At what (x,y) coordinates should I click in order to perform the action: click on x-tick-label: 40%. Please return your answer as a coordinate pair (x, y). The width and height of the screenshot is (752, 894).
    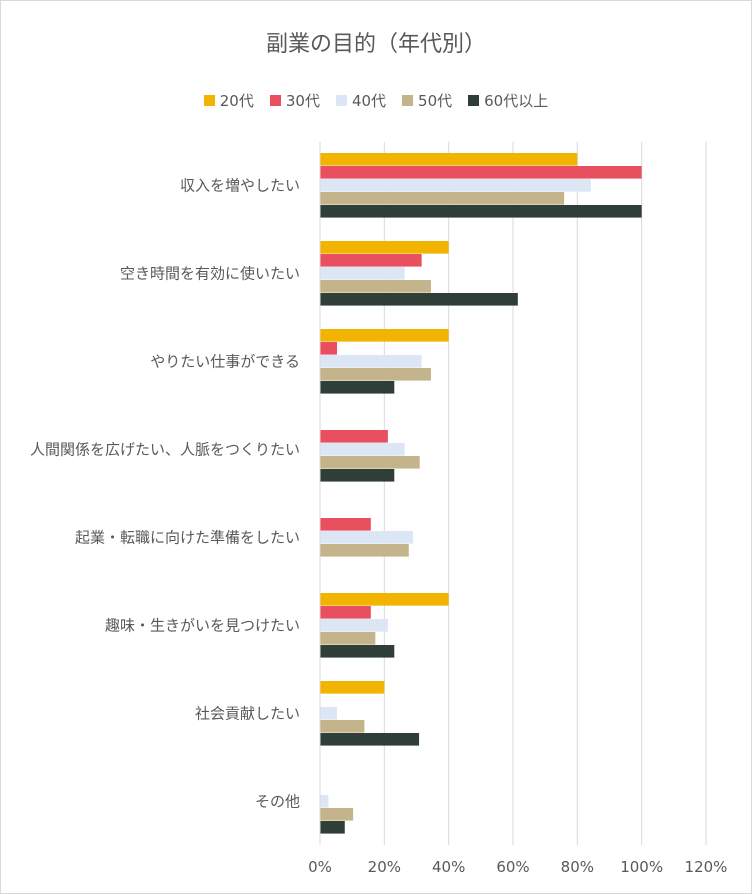
    Looking at the image, I should click on (448, 867).